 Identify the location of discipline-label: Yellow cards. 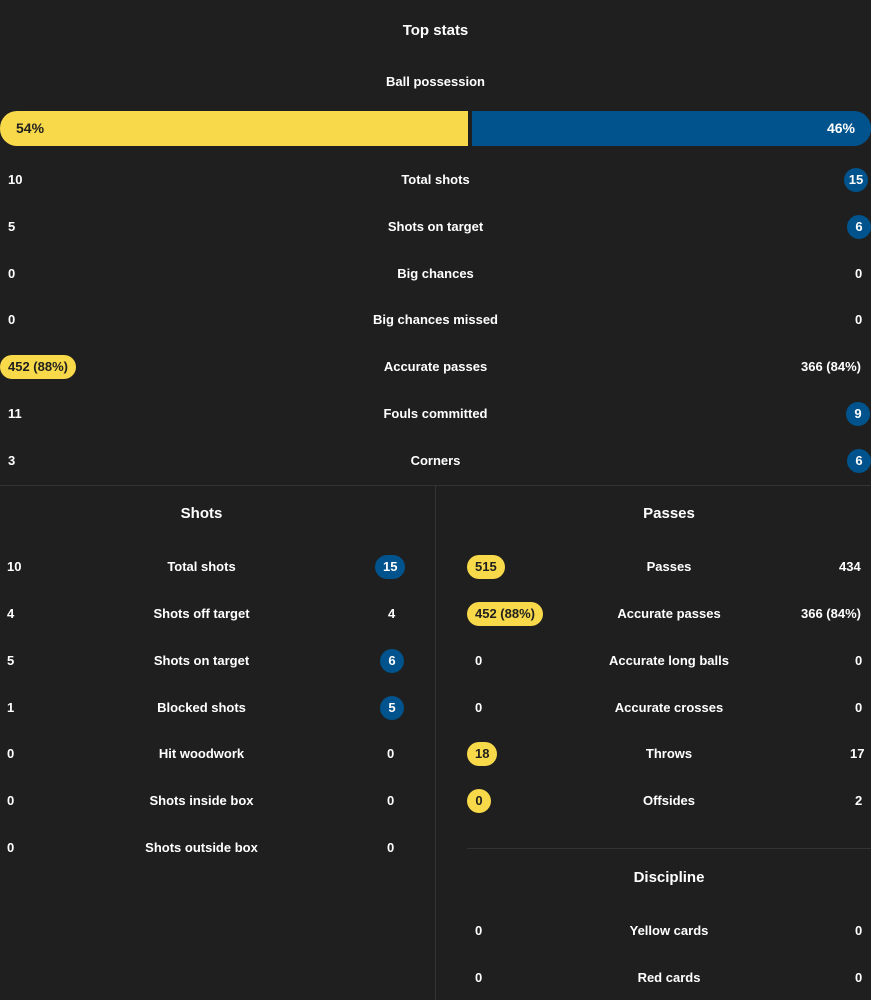
(669, 930).